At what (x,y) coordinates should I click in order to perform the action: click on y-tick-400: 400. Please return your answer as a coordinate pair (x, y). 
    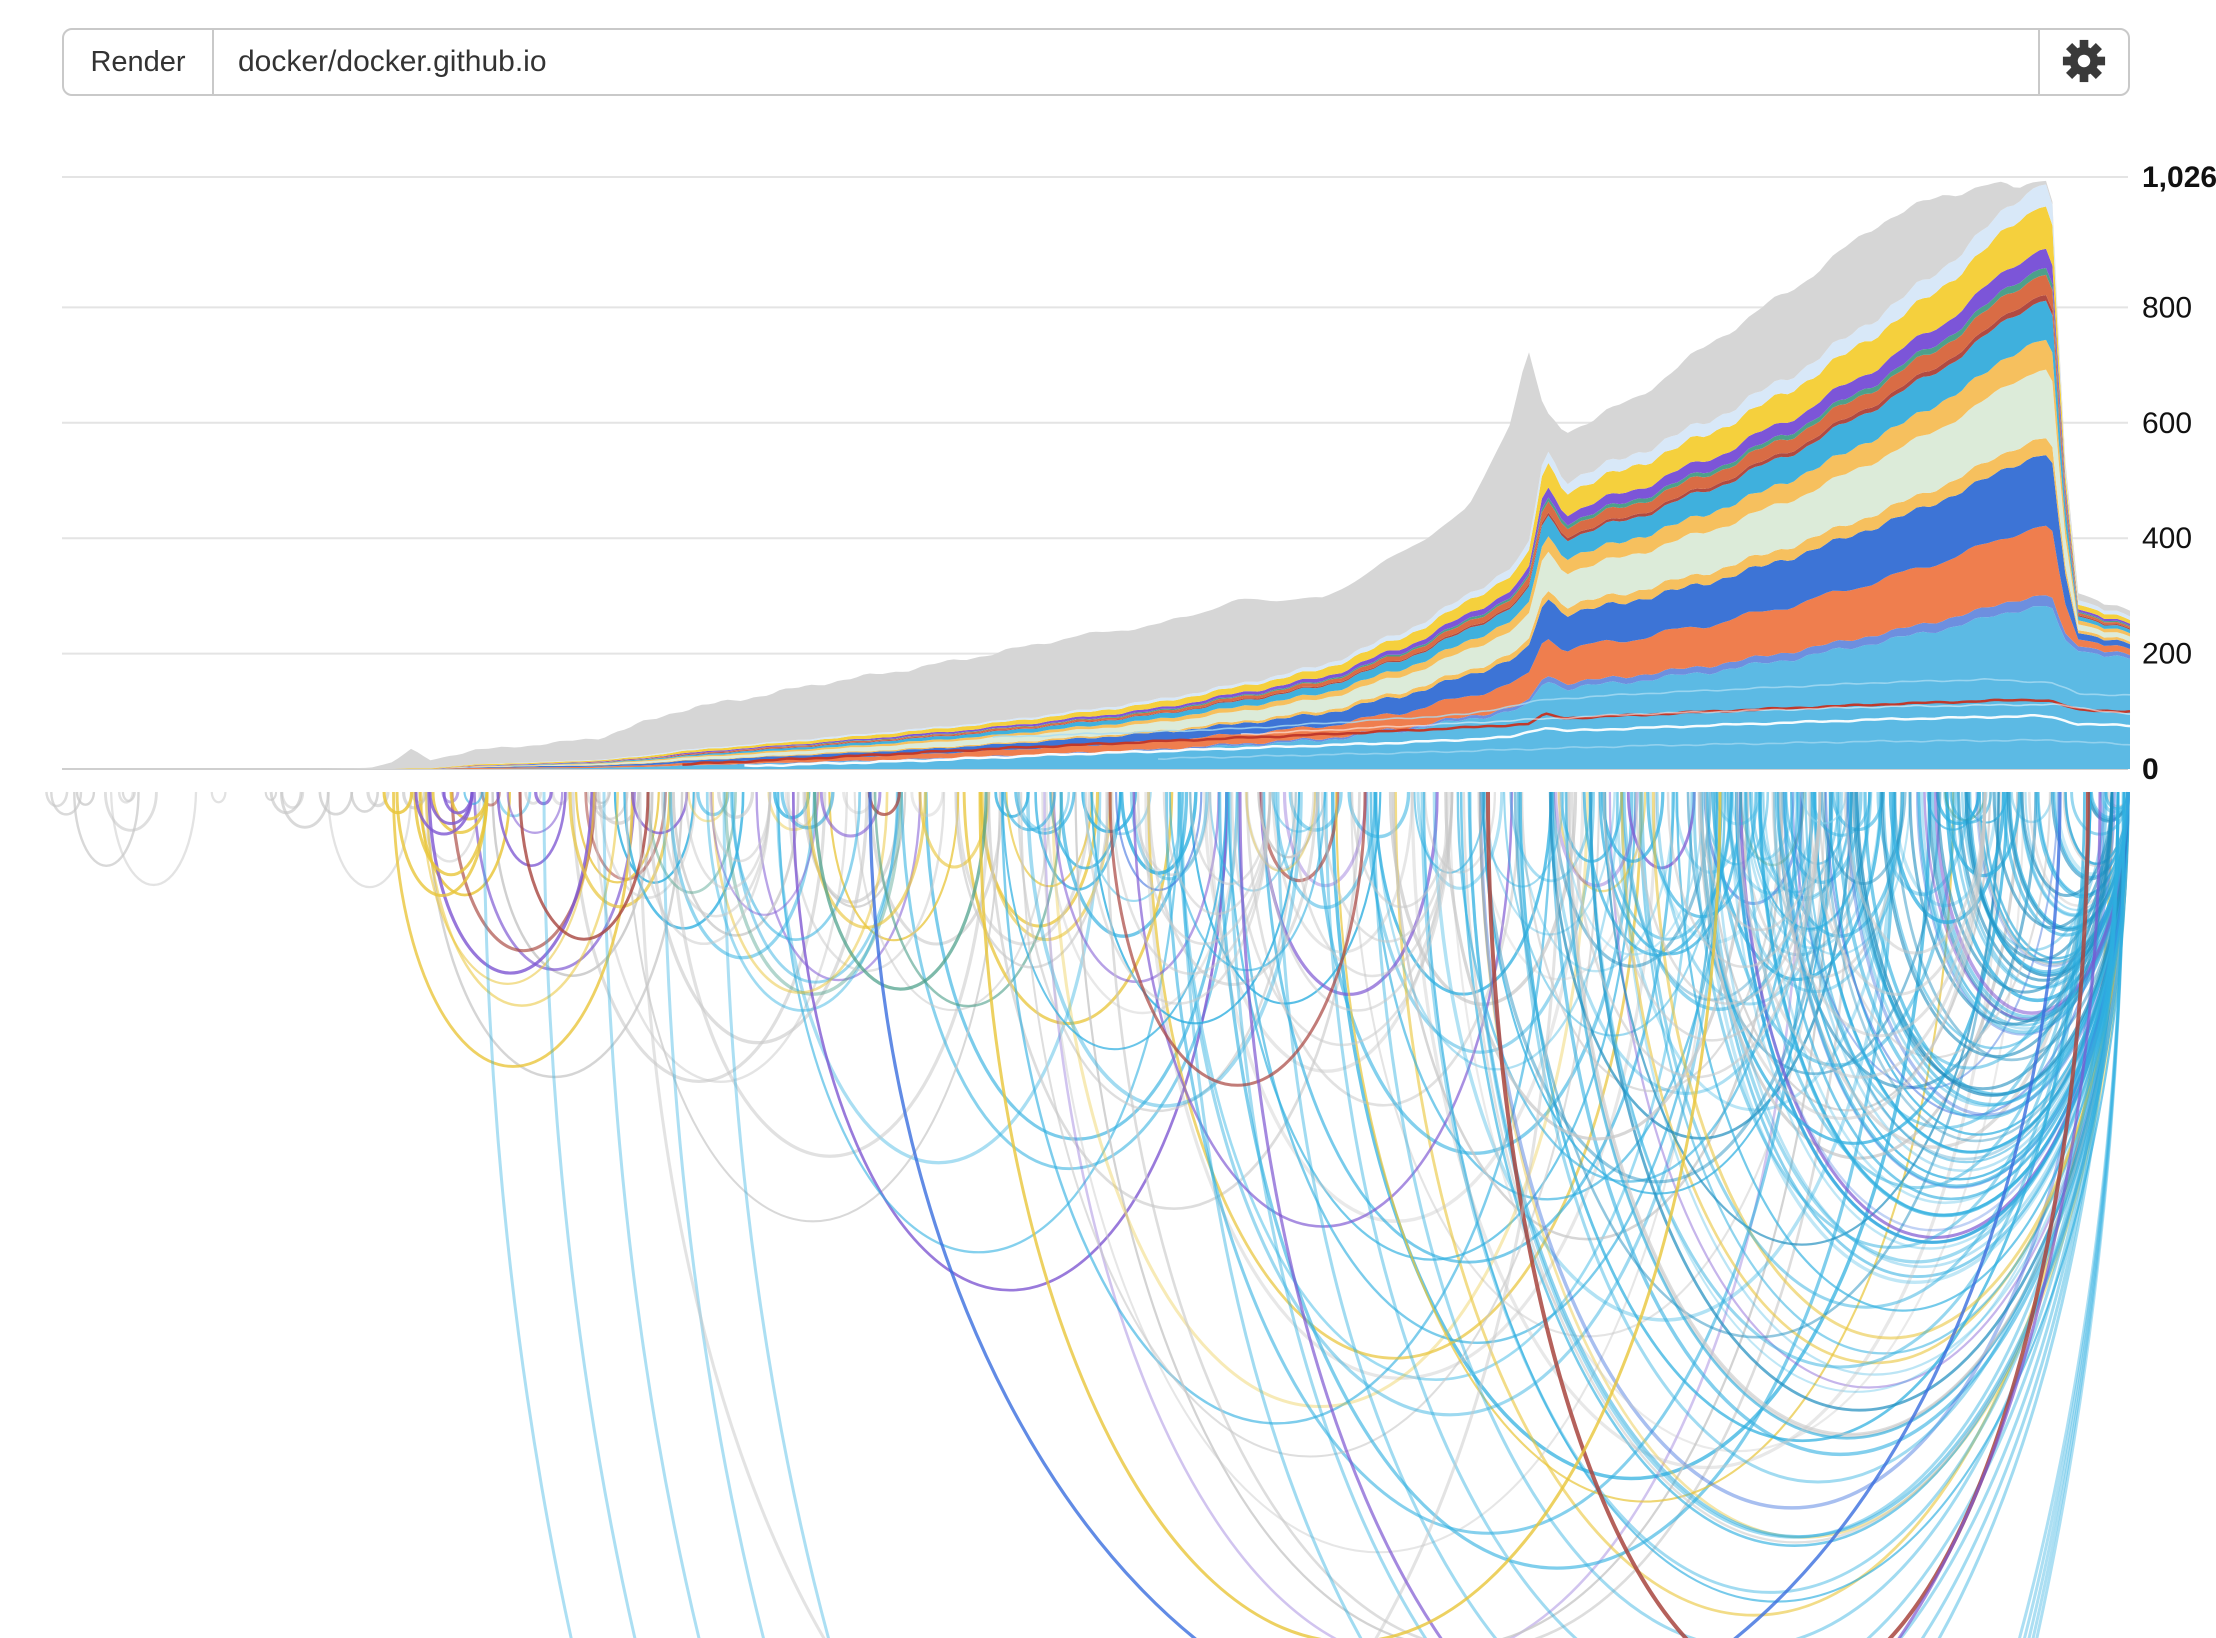
    Looking at the image, I should click on (2167, 538).